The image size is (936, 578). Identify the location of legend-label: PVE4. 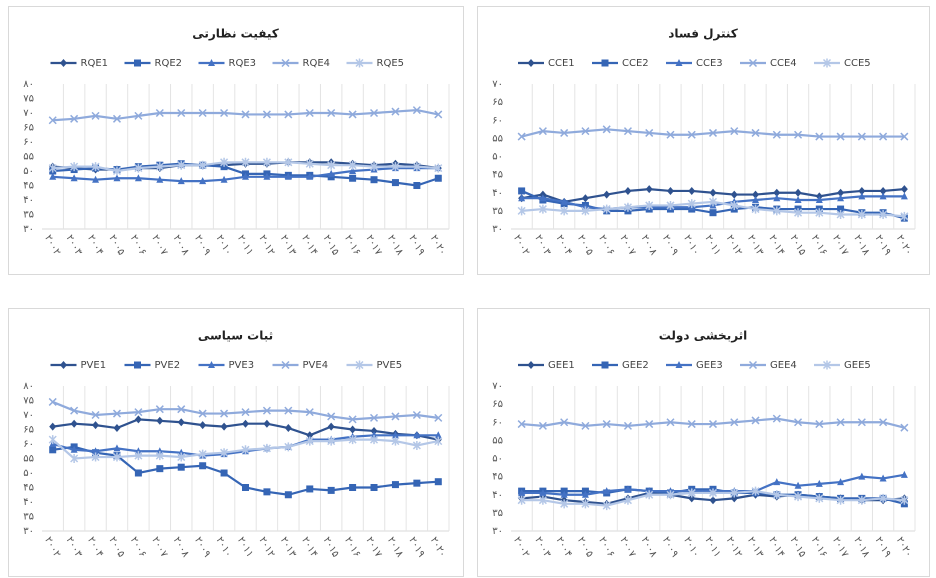
(316, 365).